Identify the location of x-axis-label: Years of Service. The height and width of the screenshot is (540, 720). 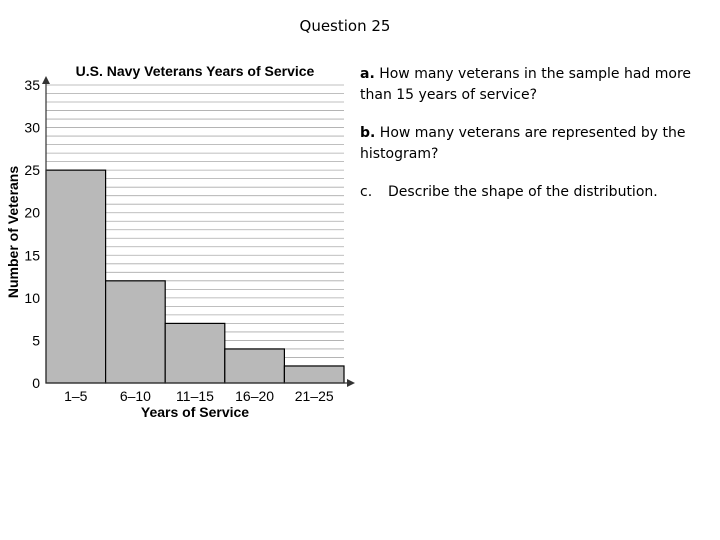
(195, 412).